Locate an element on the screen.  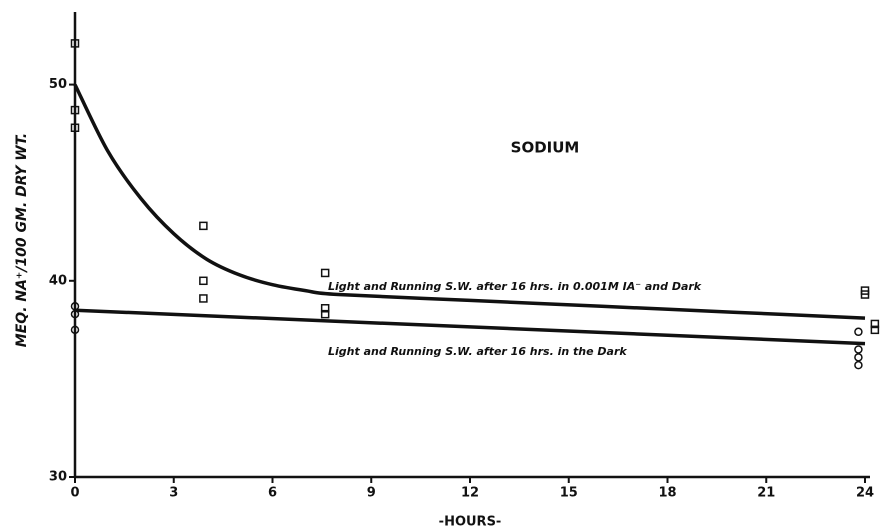
x-tick-label: 3 is located at coordinates (173, 493).